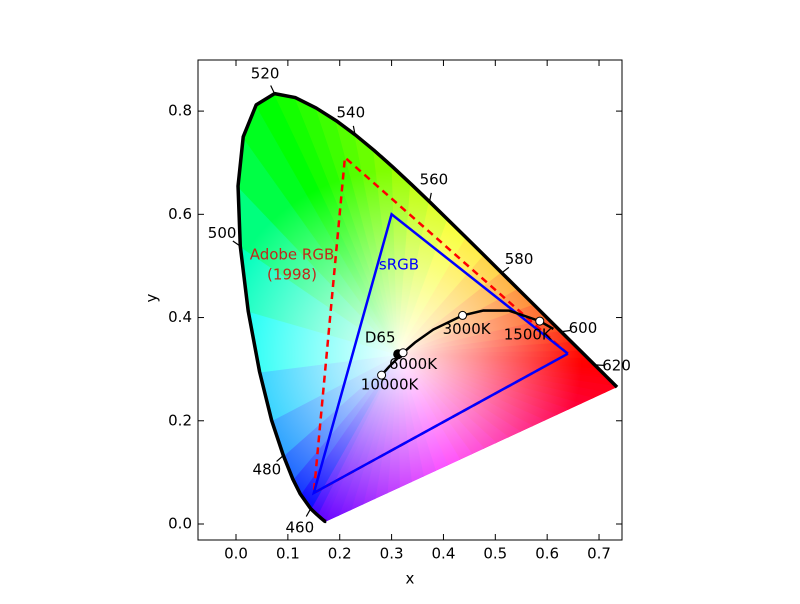 The width and height of the screenshot is (800, 604). Describe the element at coordinates (410, 579) in the screenshot. I see `x-axis-label: x` at that location.